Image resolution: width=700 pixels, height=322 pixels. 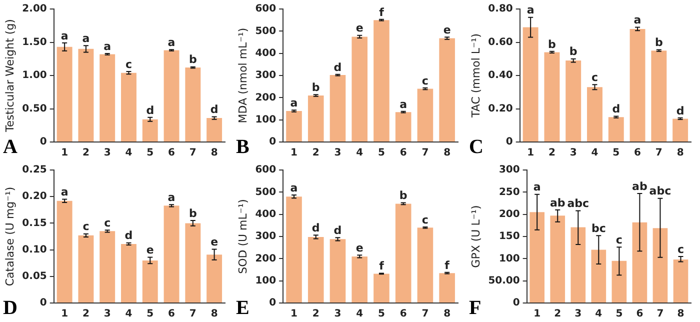 What do you see at coordinates (243, 308) in the screenshot?
I see `text: E` at bounding box center [243, 308].